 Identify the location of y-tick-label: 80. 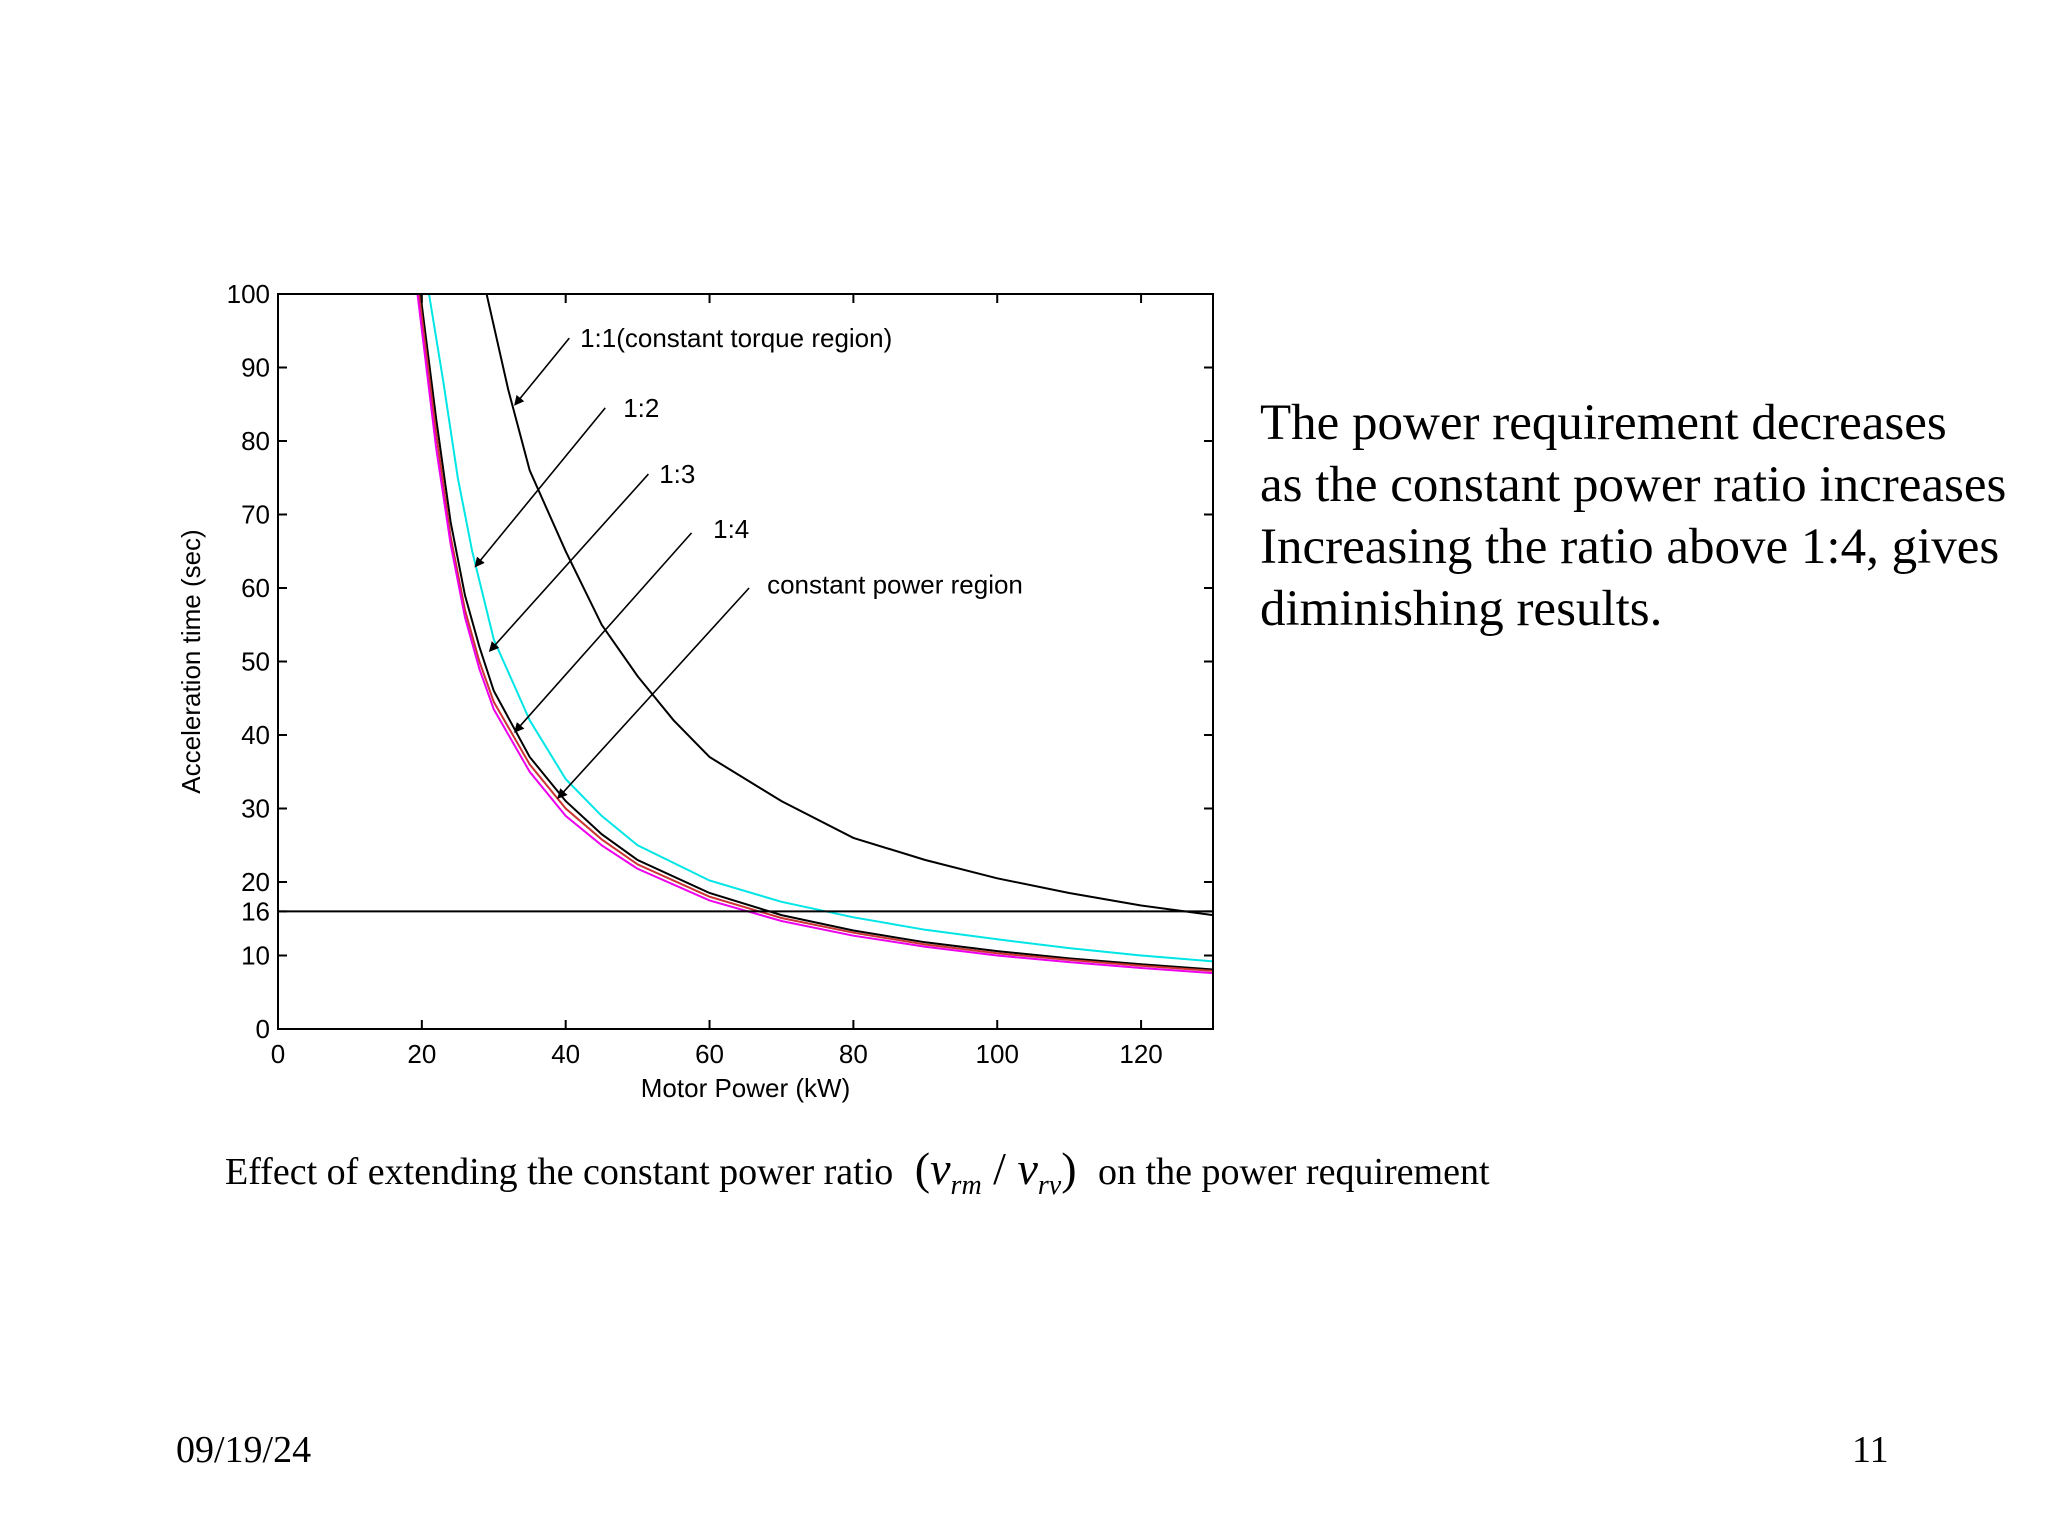
(255, 441).